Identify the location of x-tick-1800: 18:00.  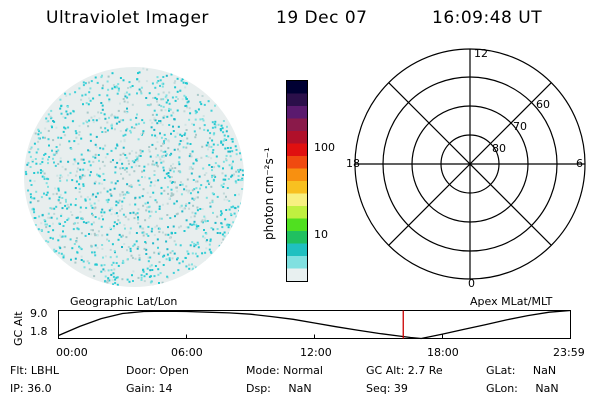
(443, 352).